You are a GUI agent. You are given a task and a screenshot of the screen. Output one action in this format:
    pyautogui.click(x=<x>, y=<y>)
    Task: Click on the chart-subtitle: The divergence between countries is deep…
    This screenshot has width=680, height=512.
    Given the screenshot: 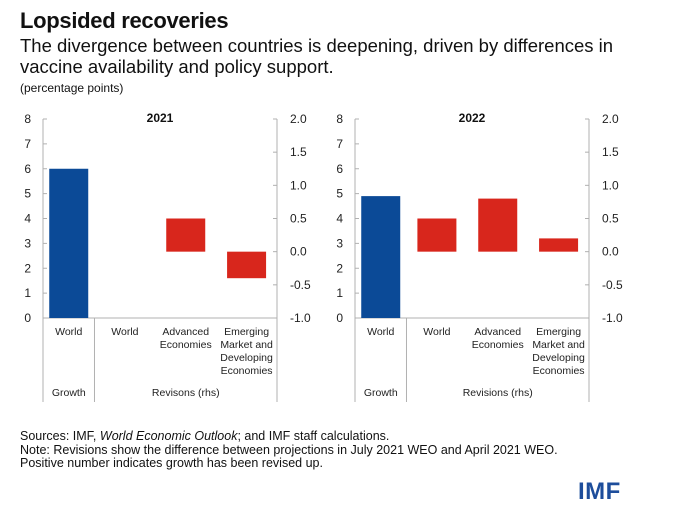 What is the action you would take?
    pyautogui.click(x=317, y=56)
    